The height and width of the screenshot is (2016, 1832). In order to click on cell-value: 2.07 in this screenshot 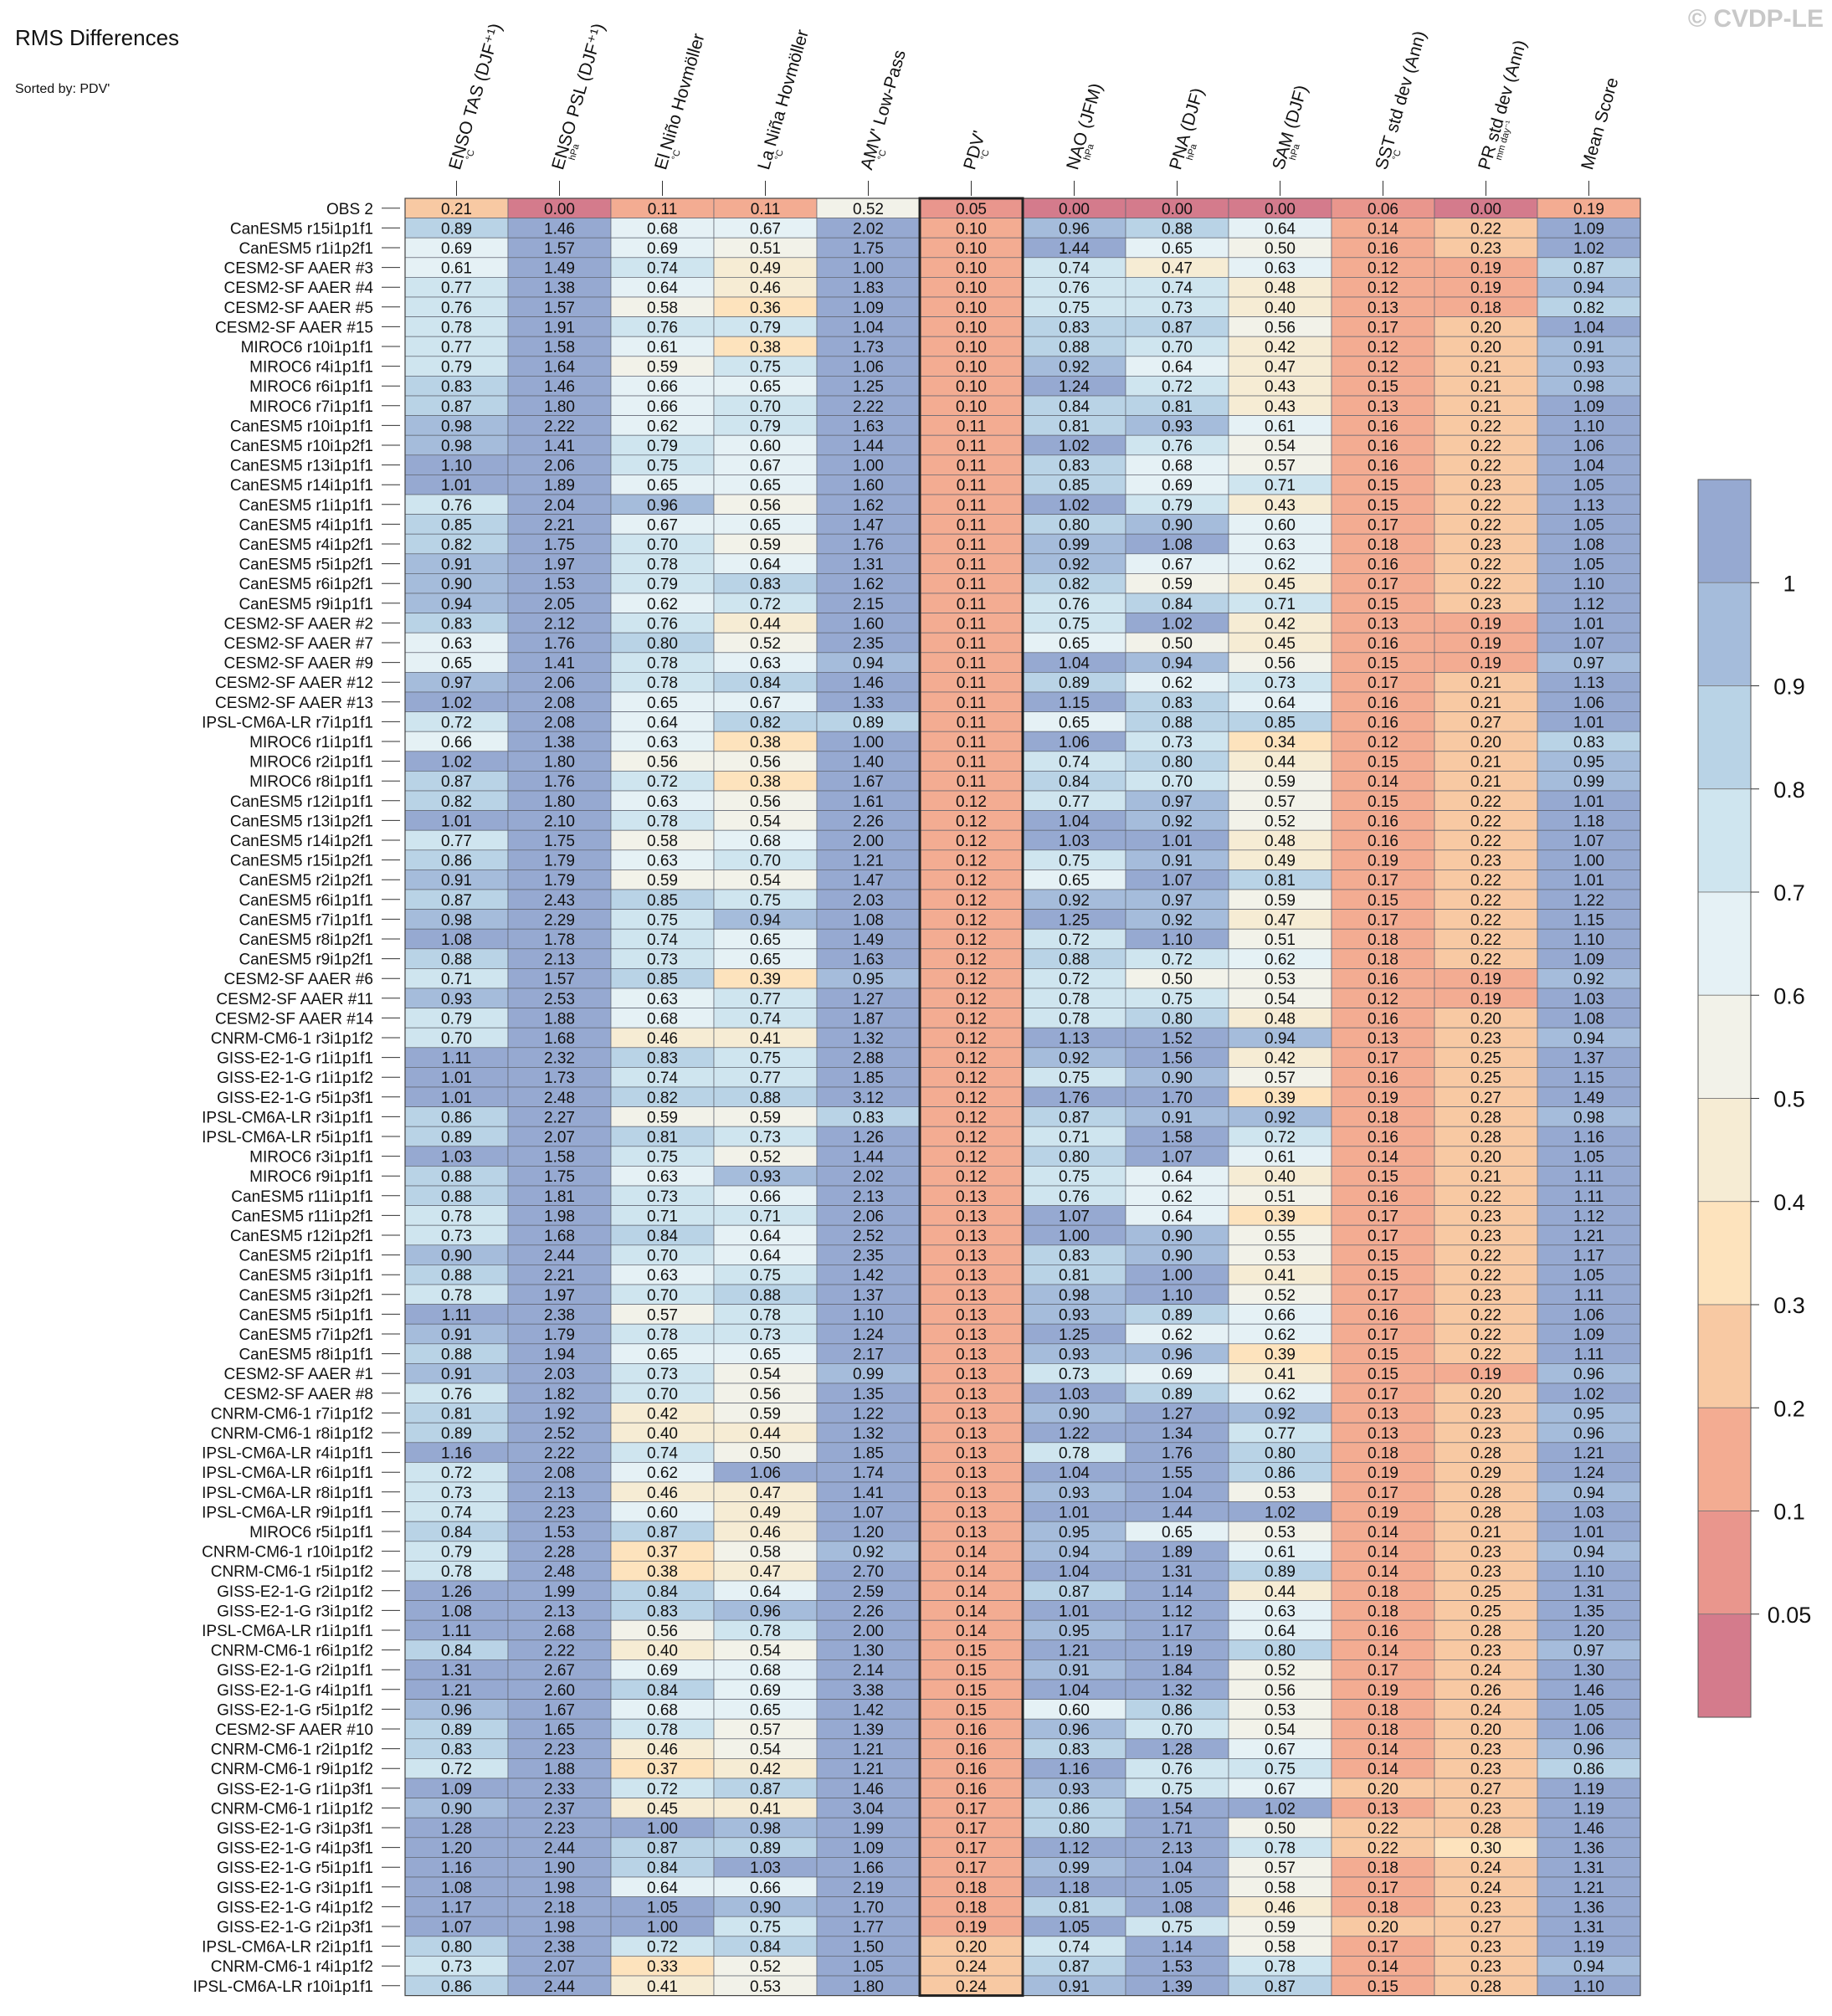, I will do `click(559, 1967)`.